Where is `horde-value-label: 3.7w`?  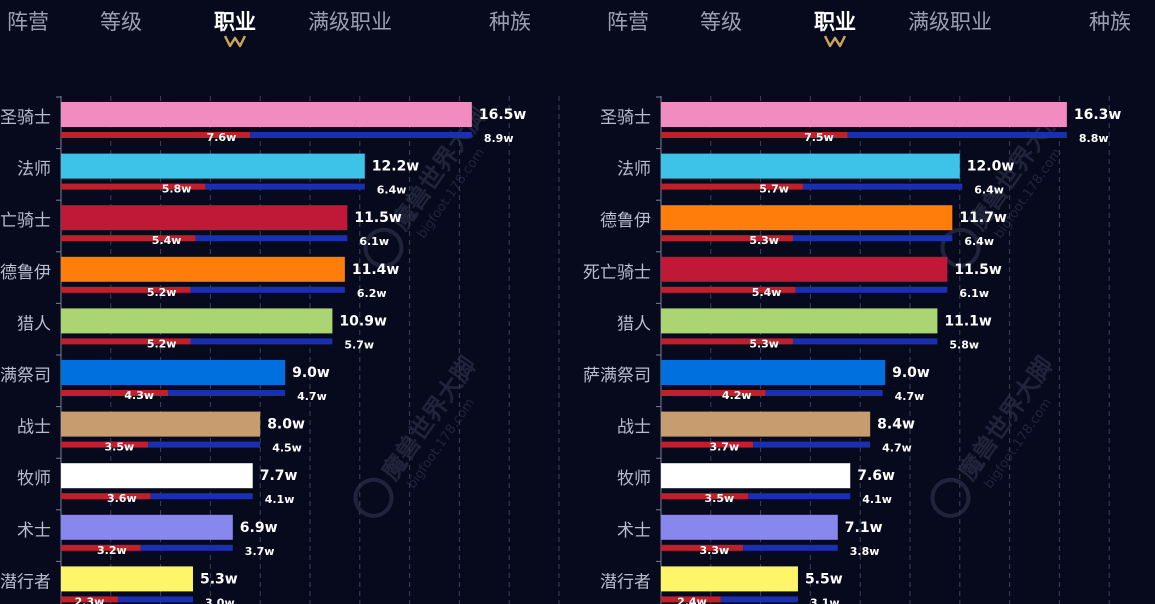
horde-value-label: 3.7w is located at coordinates (724, 447).